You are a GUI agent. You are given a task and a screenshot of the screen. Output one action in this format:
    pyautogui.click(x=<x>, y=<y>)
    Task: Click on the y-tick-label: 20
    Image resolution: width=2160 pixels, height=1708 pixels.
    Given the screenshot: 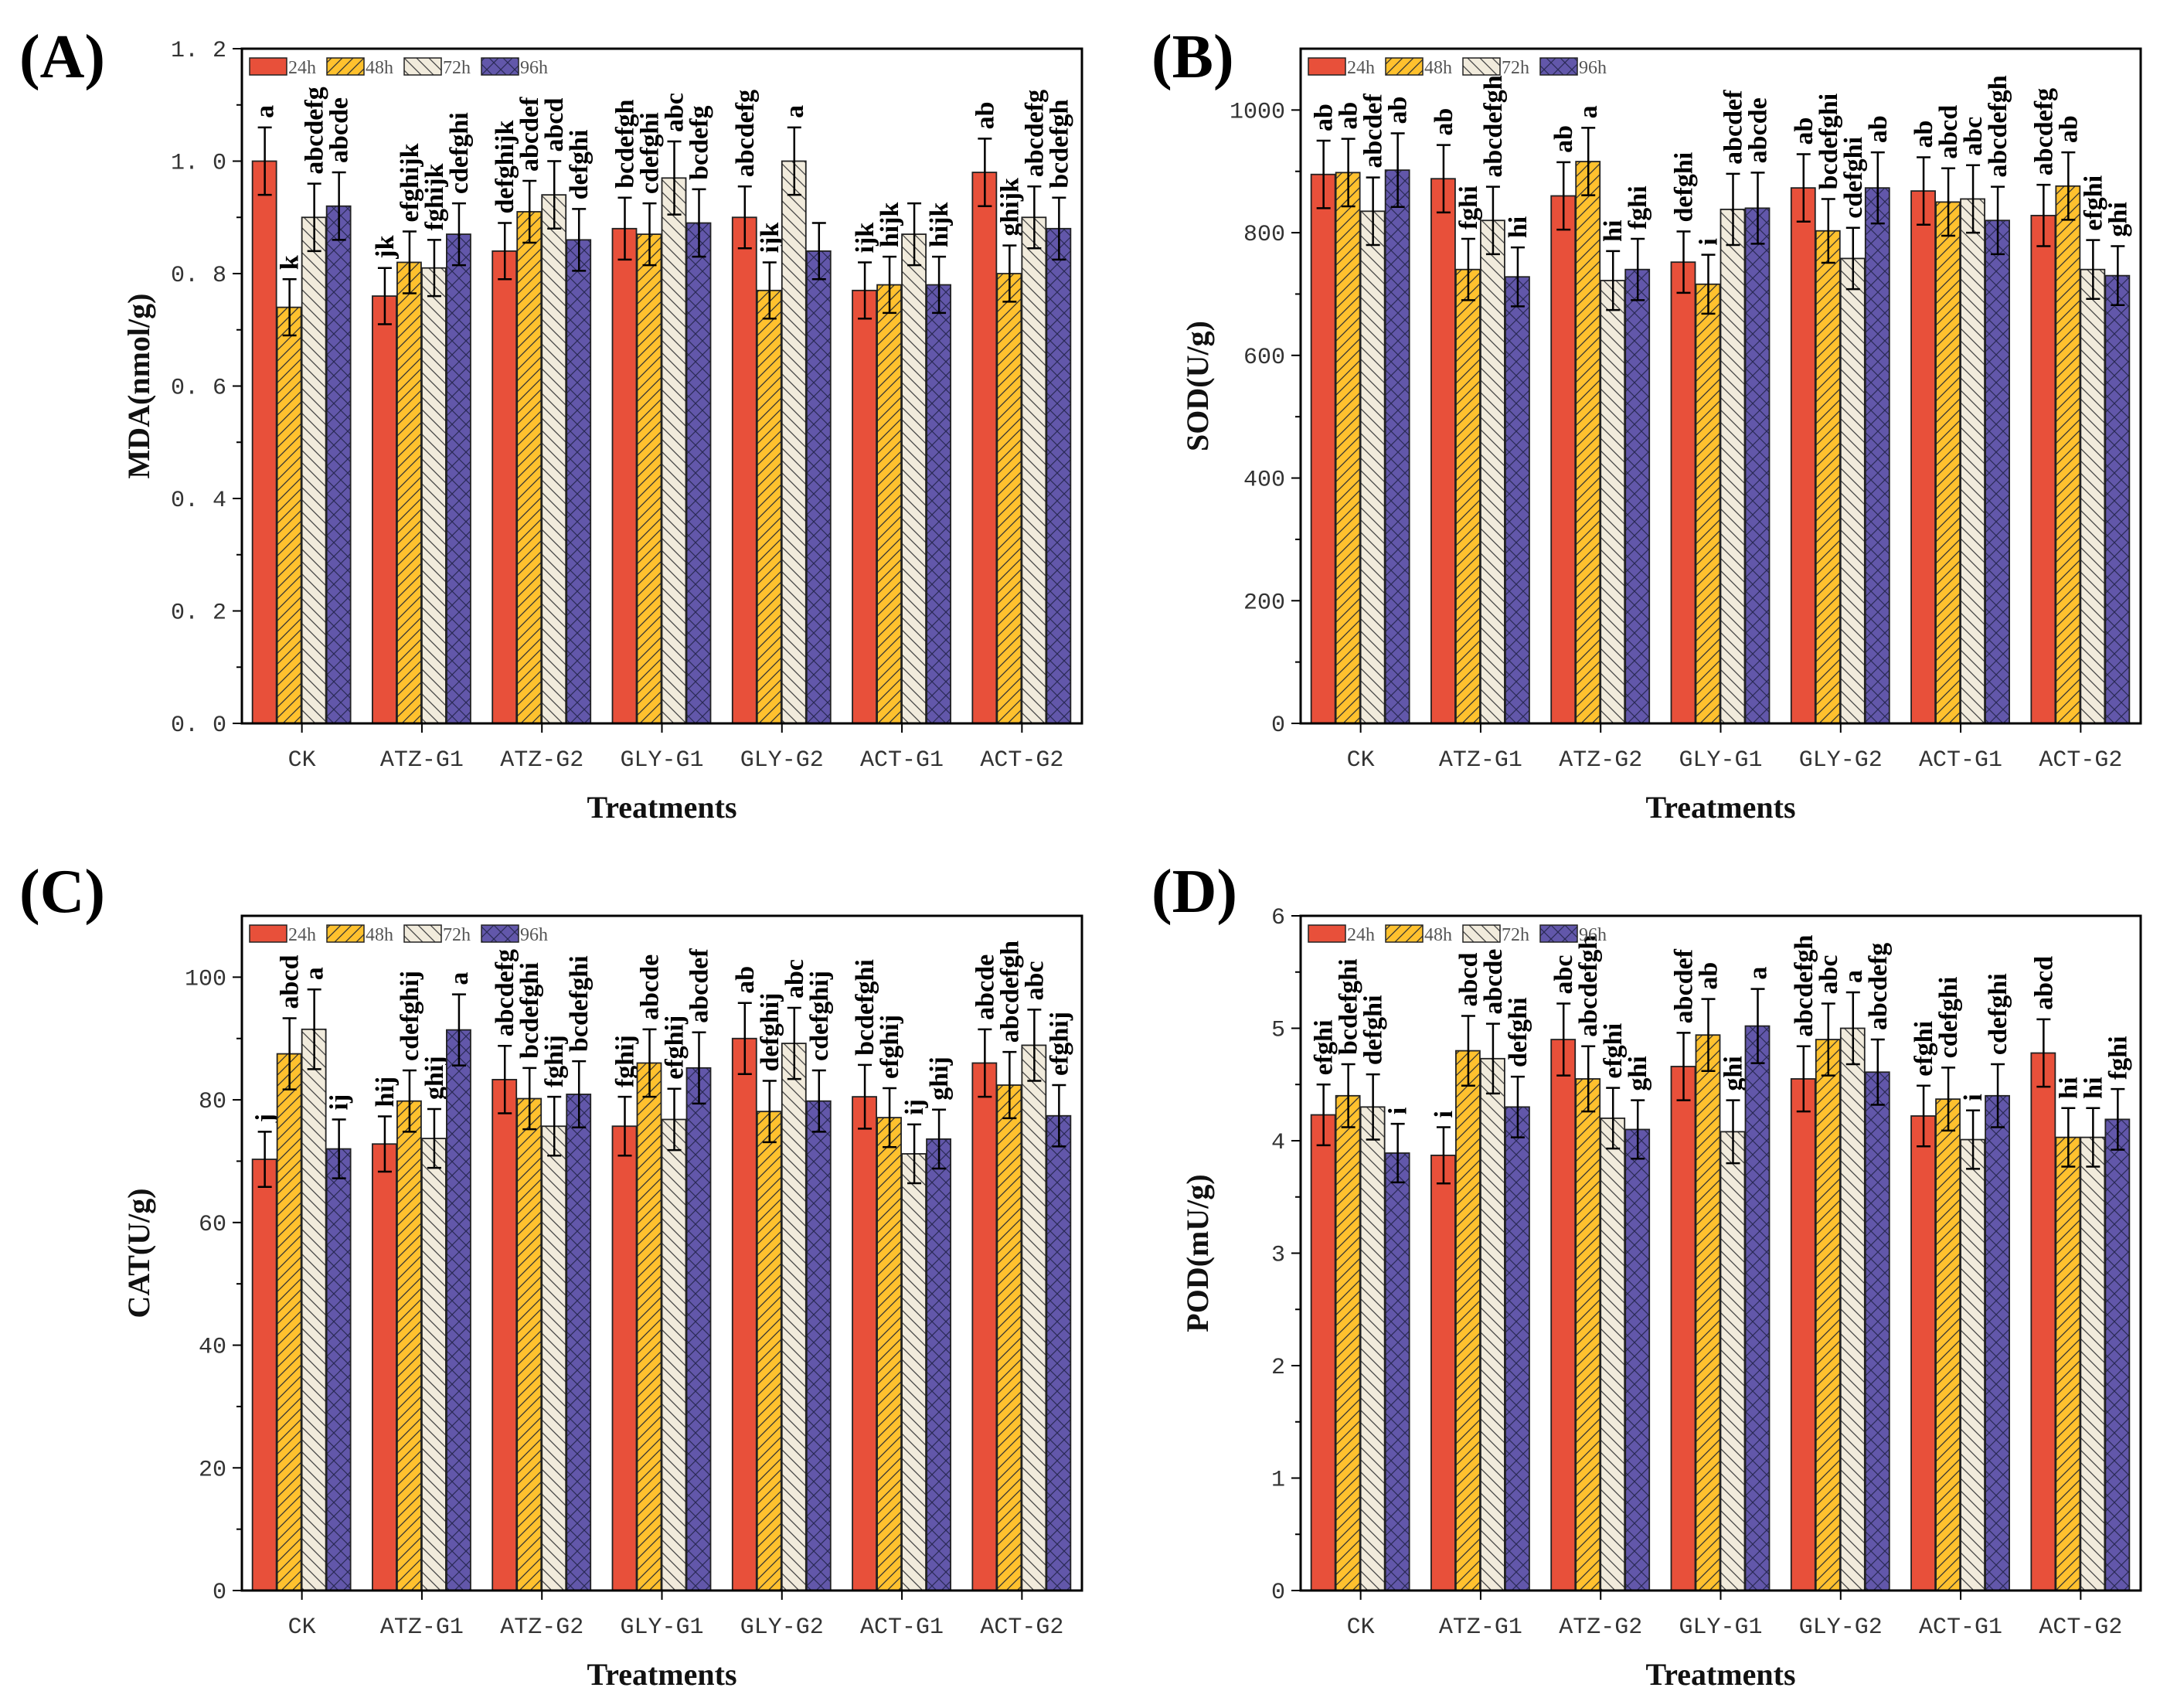 What is the action you would take?
    pyautogui.click(x=212, y=1470)
    